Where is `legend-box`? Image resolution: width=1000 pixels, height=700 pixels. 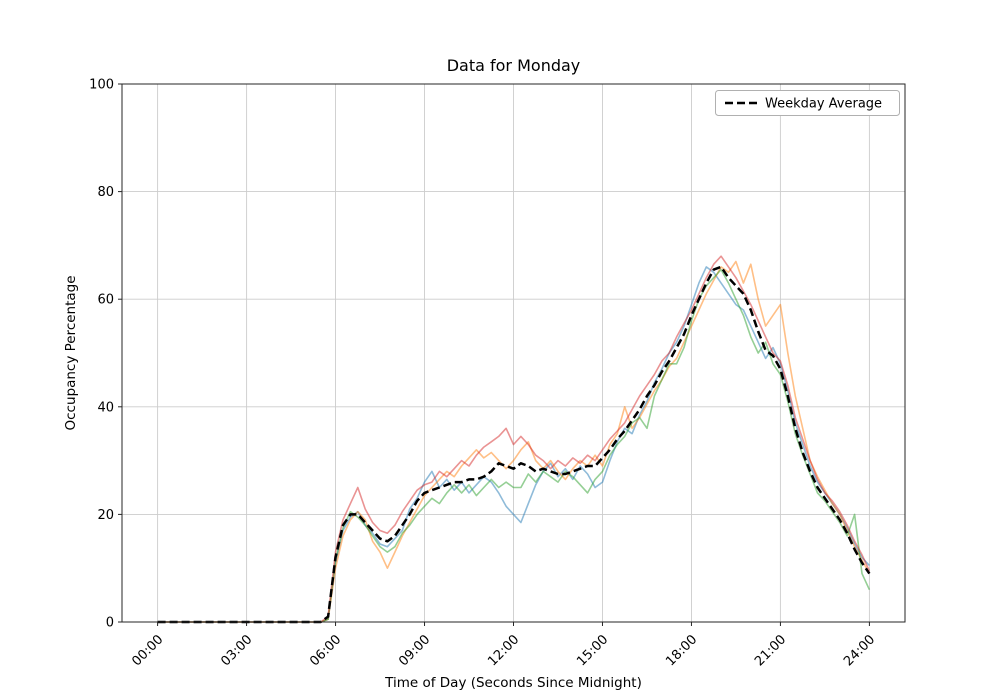
legend-box is located at coordinates (807, 103).